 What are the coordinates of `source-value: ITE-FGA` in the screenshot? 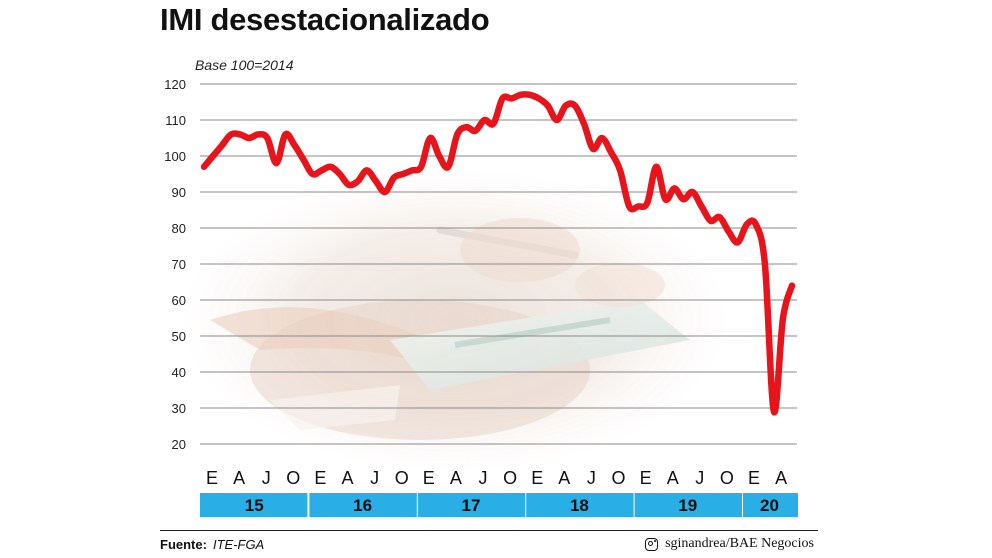 It's located at (238, 544).